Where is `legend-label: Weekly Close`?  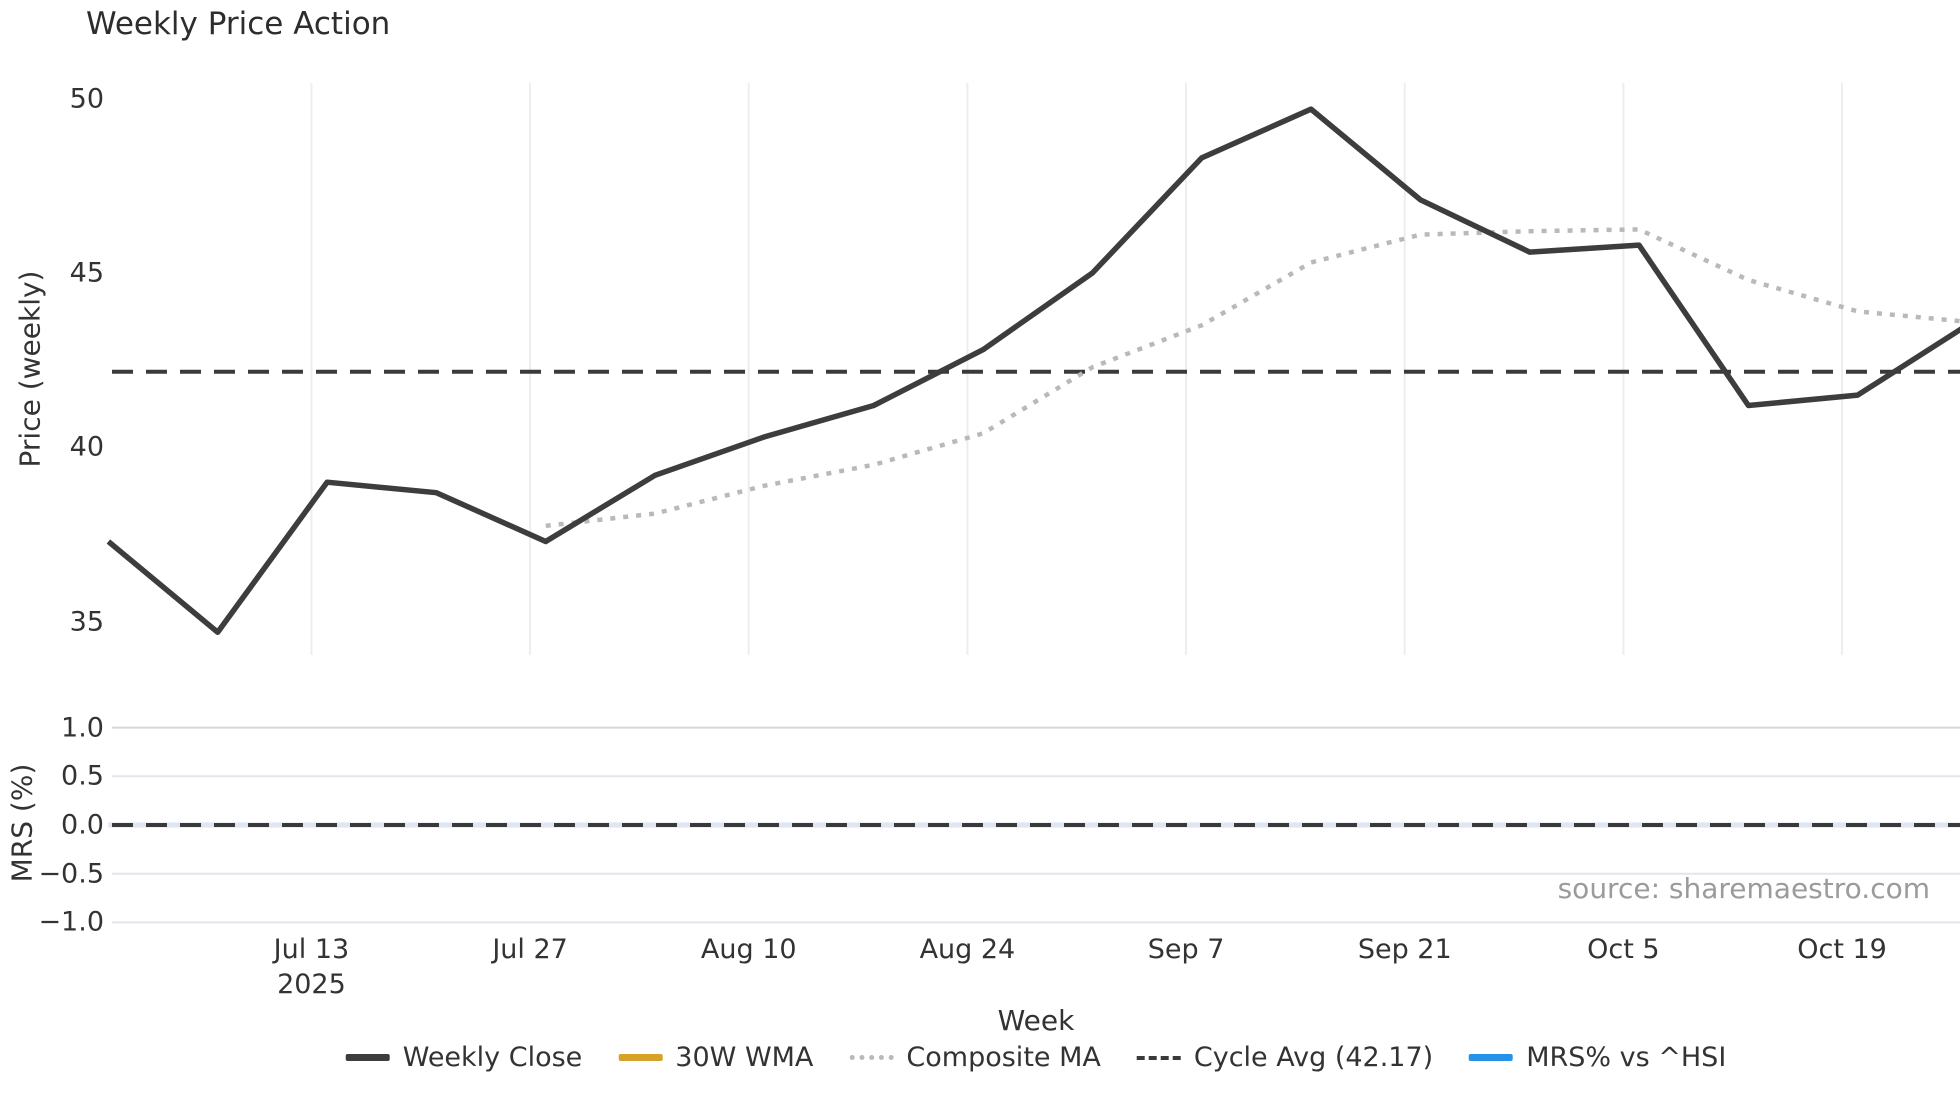
legend-label: Weekly Close is located at coordinates (492, 1057).